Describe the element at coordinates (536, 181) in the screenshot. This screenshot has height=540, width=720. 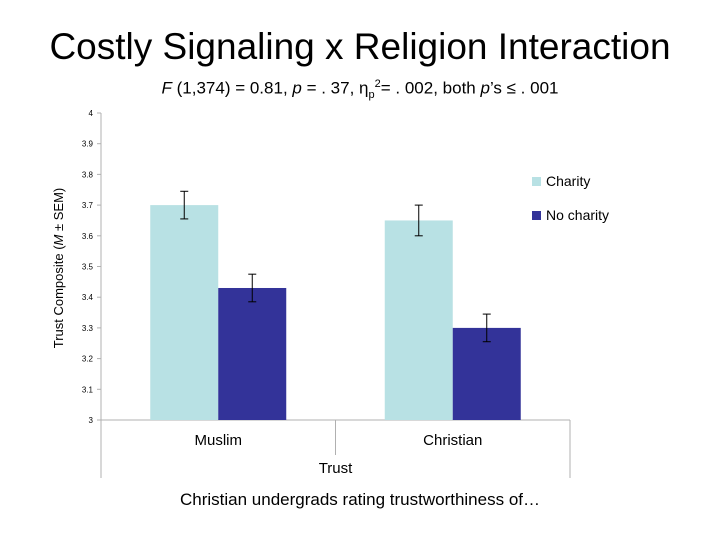
I see `legend-swatch-charity` at that location.